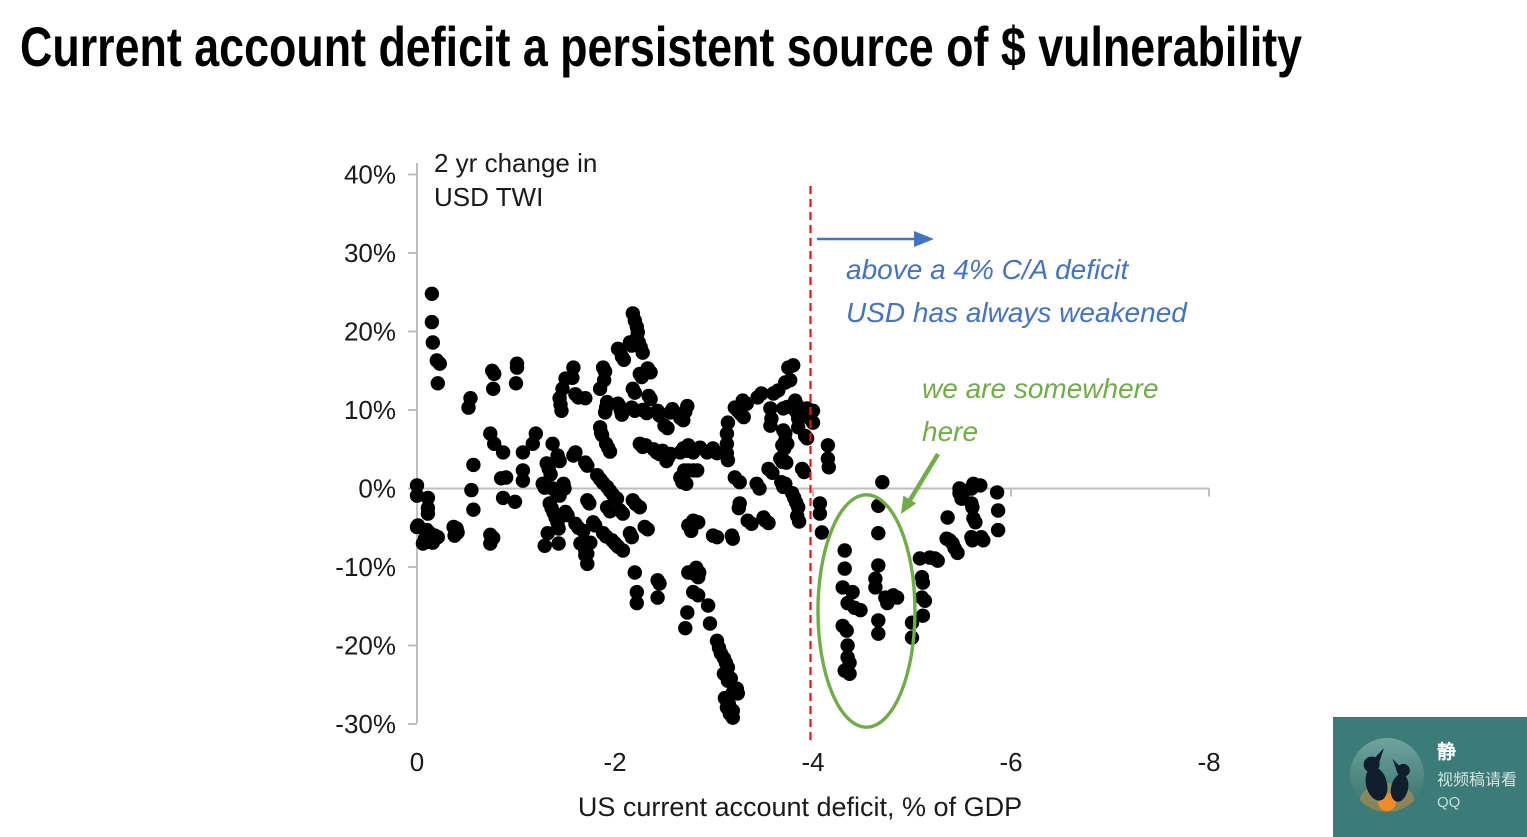 This screenshot has height=837, width=1527. What do you see at coordinates (370, 175) in the screenshot?
I see `y-tick-label: 40%` at bounding box center [370, 175].